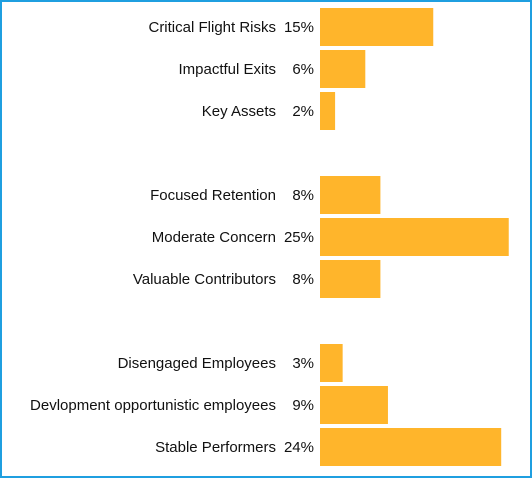  What do you see at coordinates (204, 279) in the screenshot?
I see `category-label: Valuable Contributors` at bounding box center [204, 279].